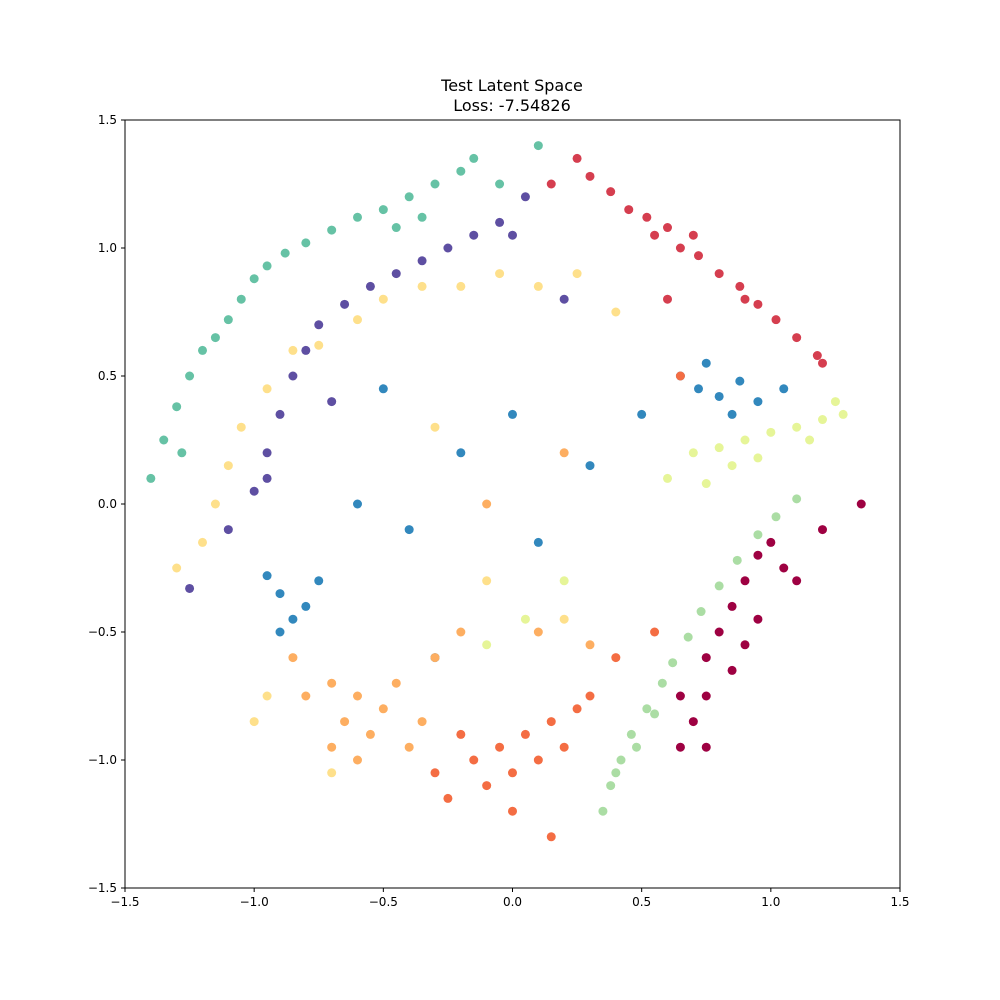  I want to click on y-tick-label: 0.5, so click(107, 376).